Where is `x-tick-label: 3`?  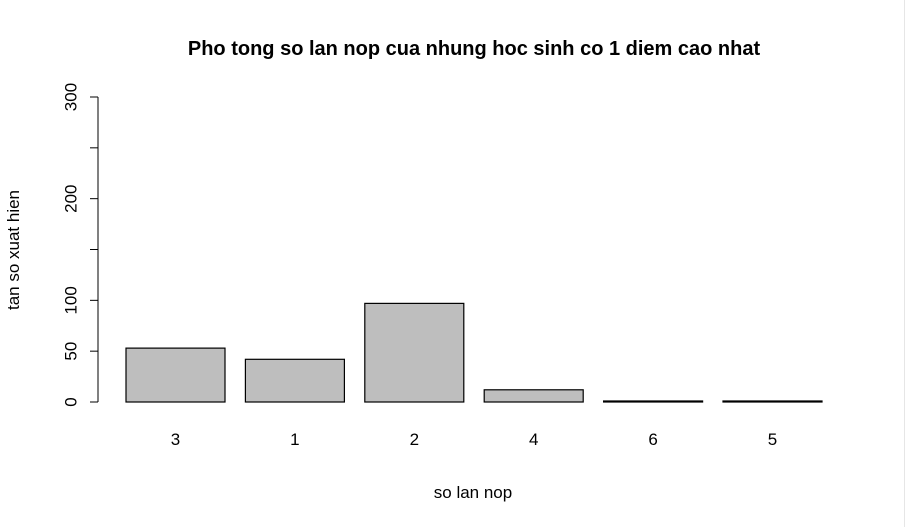 x-tick-label: 3 is located at coordinates (175, 439).